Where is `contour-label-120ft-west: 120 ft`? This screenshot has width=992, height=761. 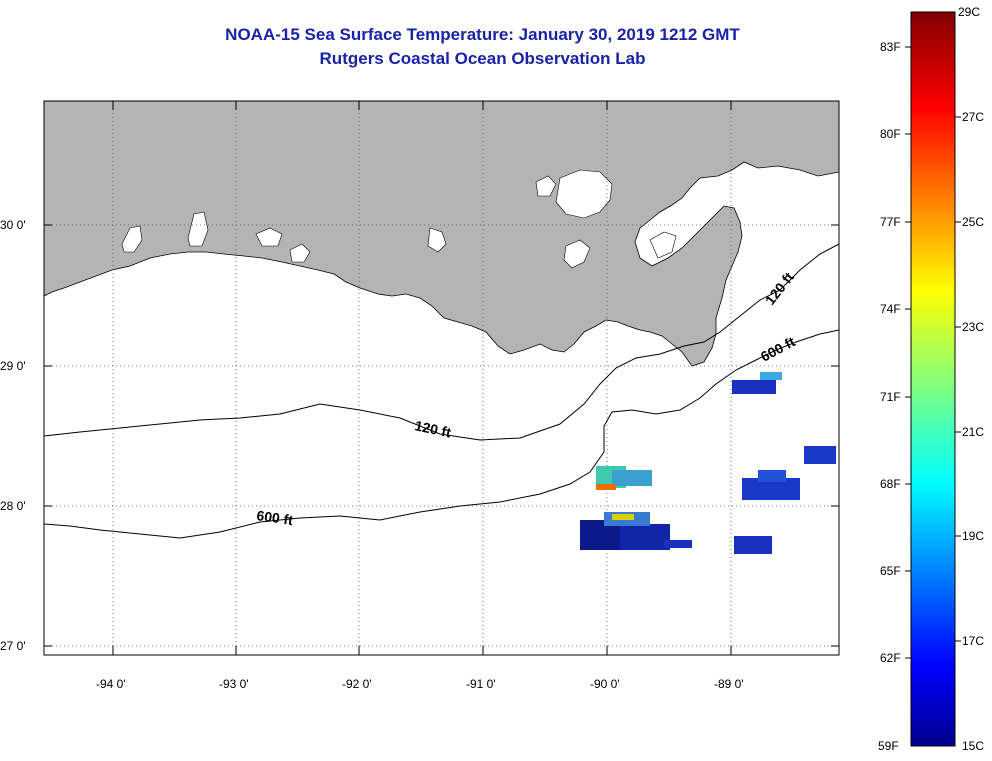
contour-label-120ft-west: 120 ft is located at coordinates (432, 428).